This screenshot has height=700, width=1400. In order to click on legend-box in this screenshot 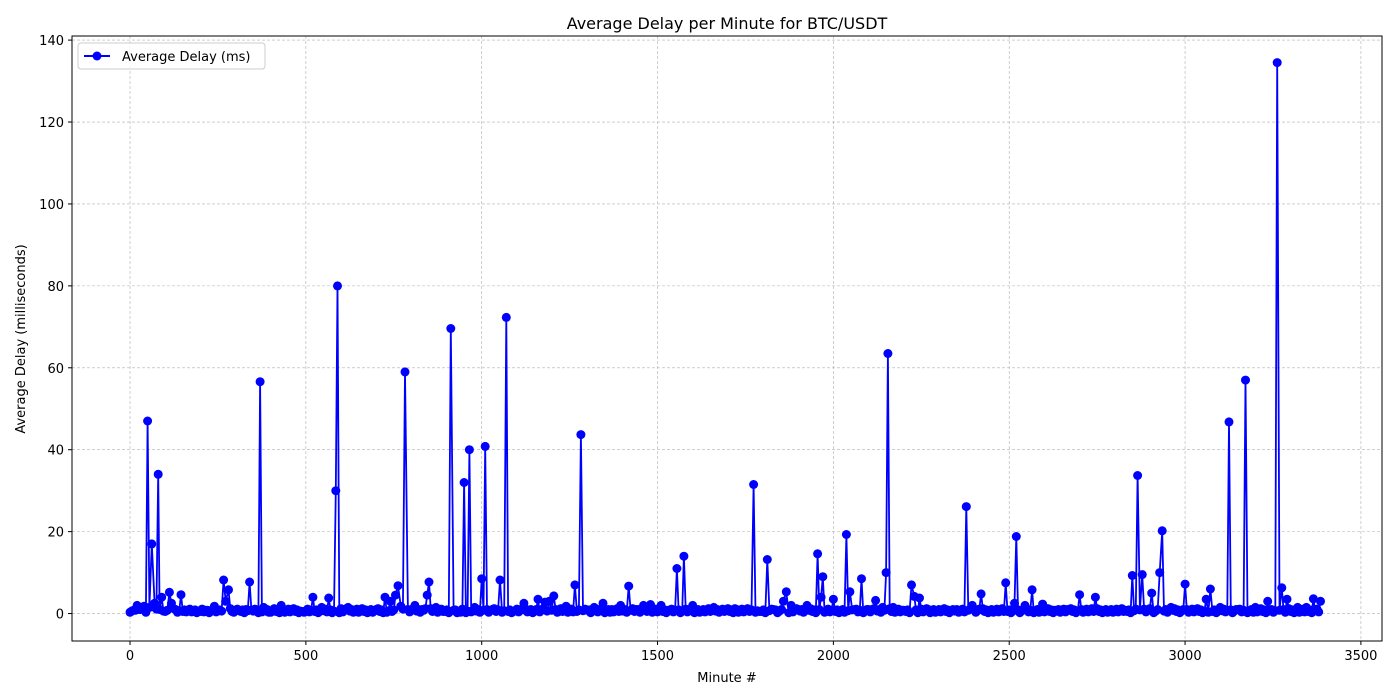, I will do `click(171, 56)`.